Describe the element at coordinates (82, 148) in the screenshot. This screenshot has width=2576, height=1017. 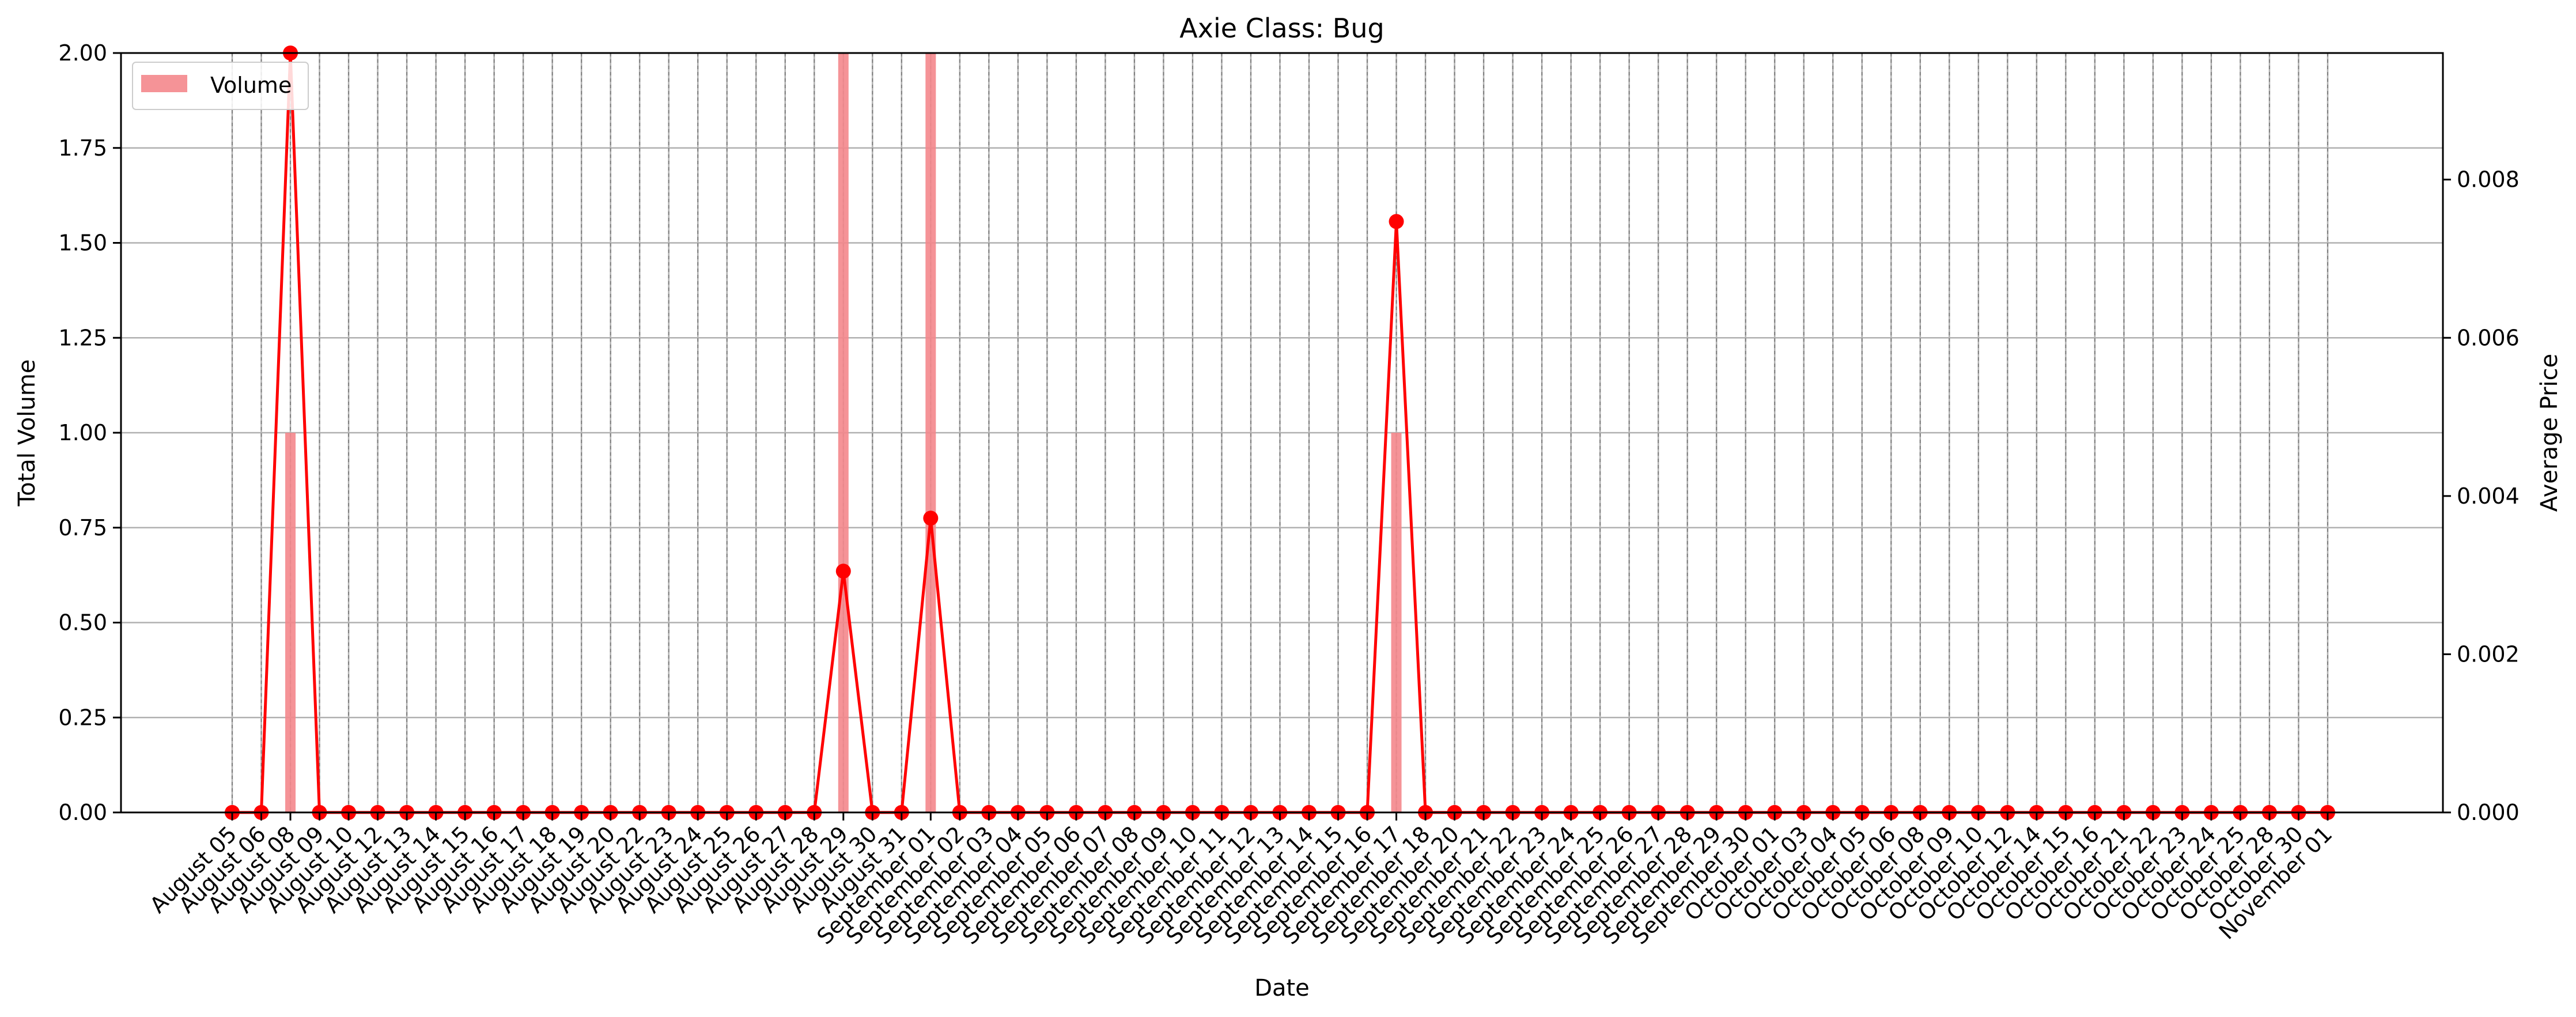
I see `y-tick-label: 1.75` at that location.